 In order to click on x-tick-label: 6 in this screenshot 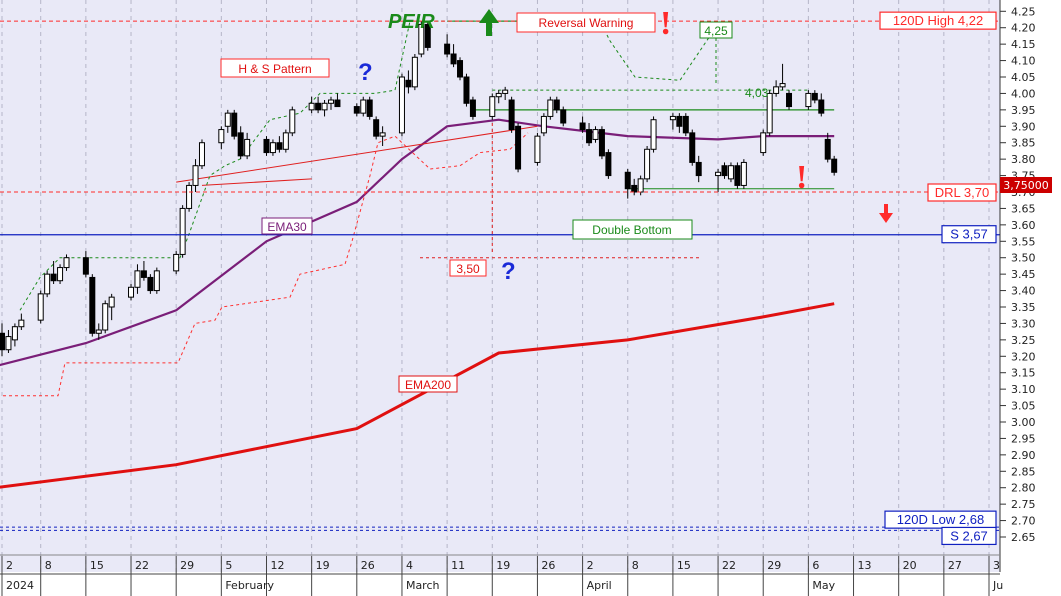, I will do `click(815, 565)`.